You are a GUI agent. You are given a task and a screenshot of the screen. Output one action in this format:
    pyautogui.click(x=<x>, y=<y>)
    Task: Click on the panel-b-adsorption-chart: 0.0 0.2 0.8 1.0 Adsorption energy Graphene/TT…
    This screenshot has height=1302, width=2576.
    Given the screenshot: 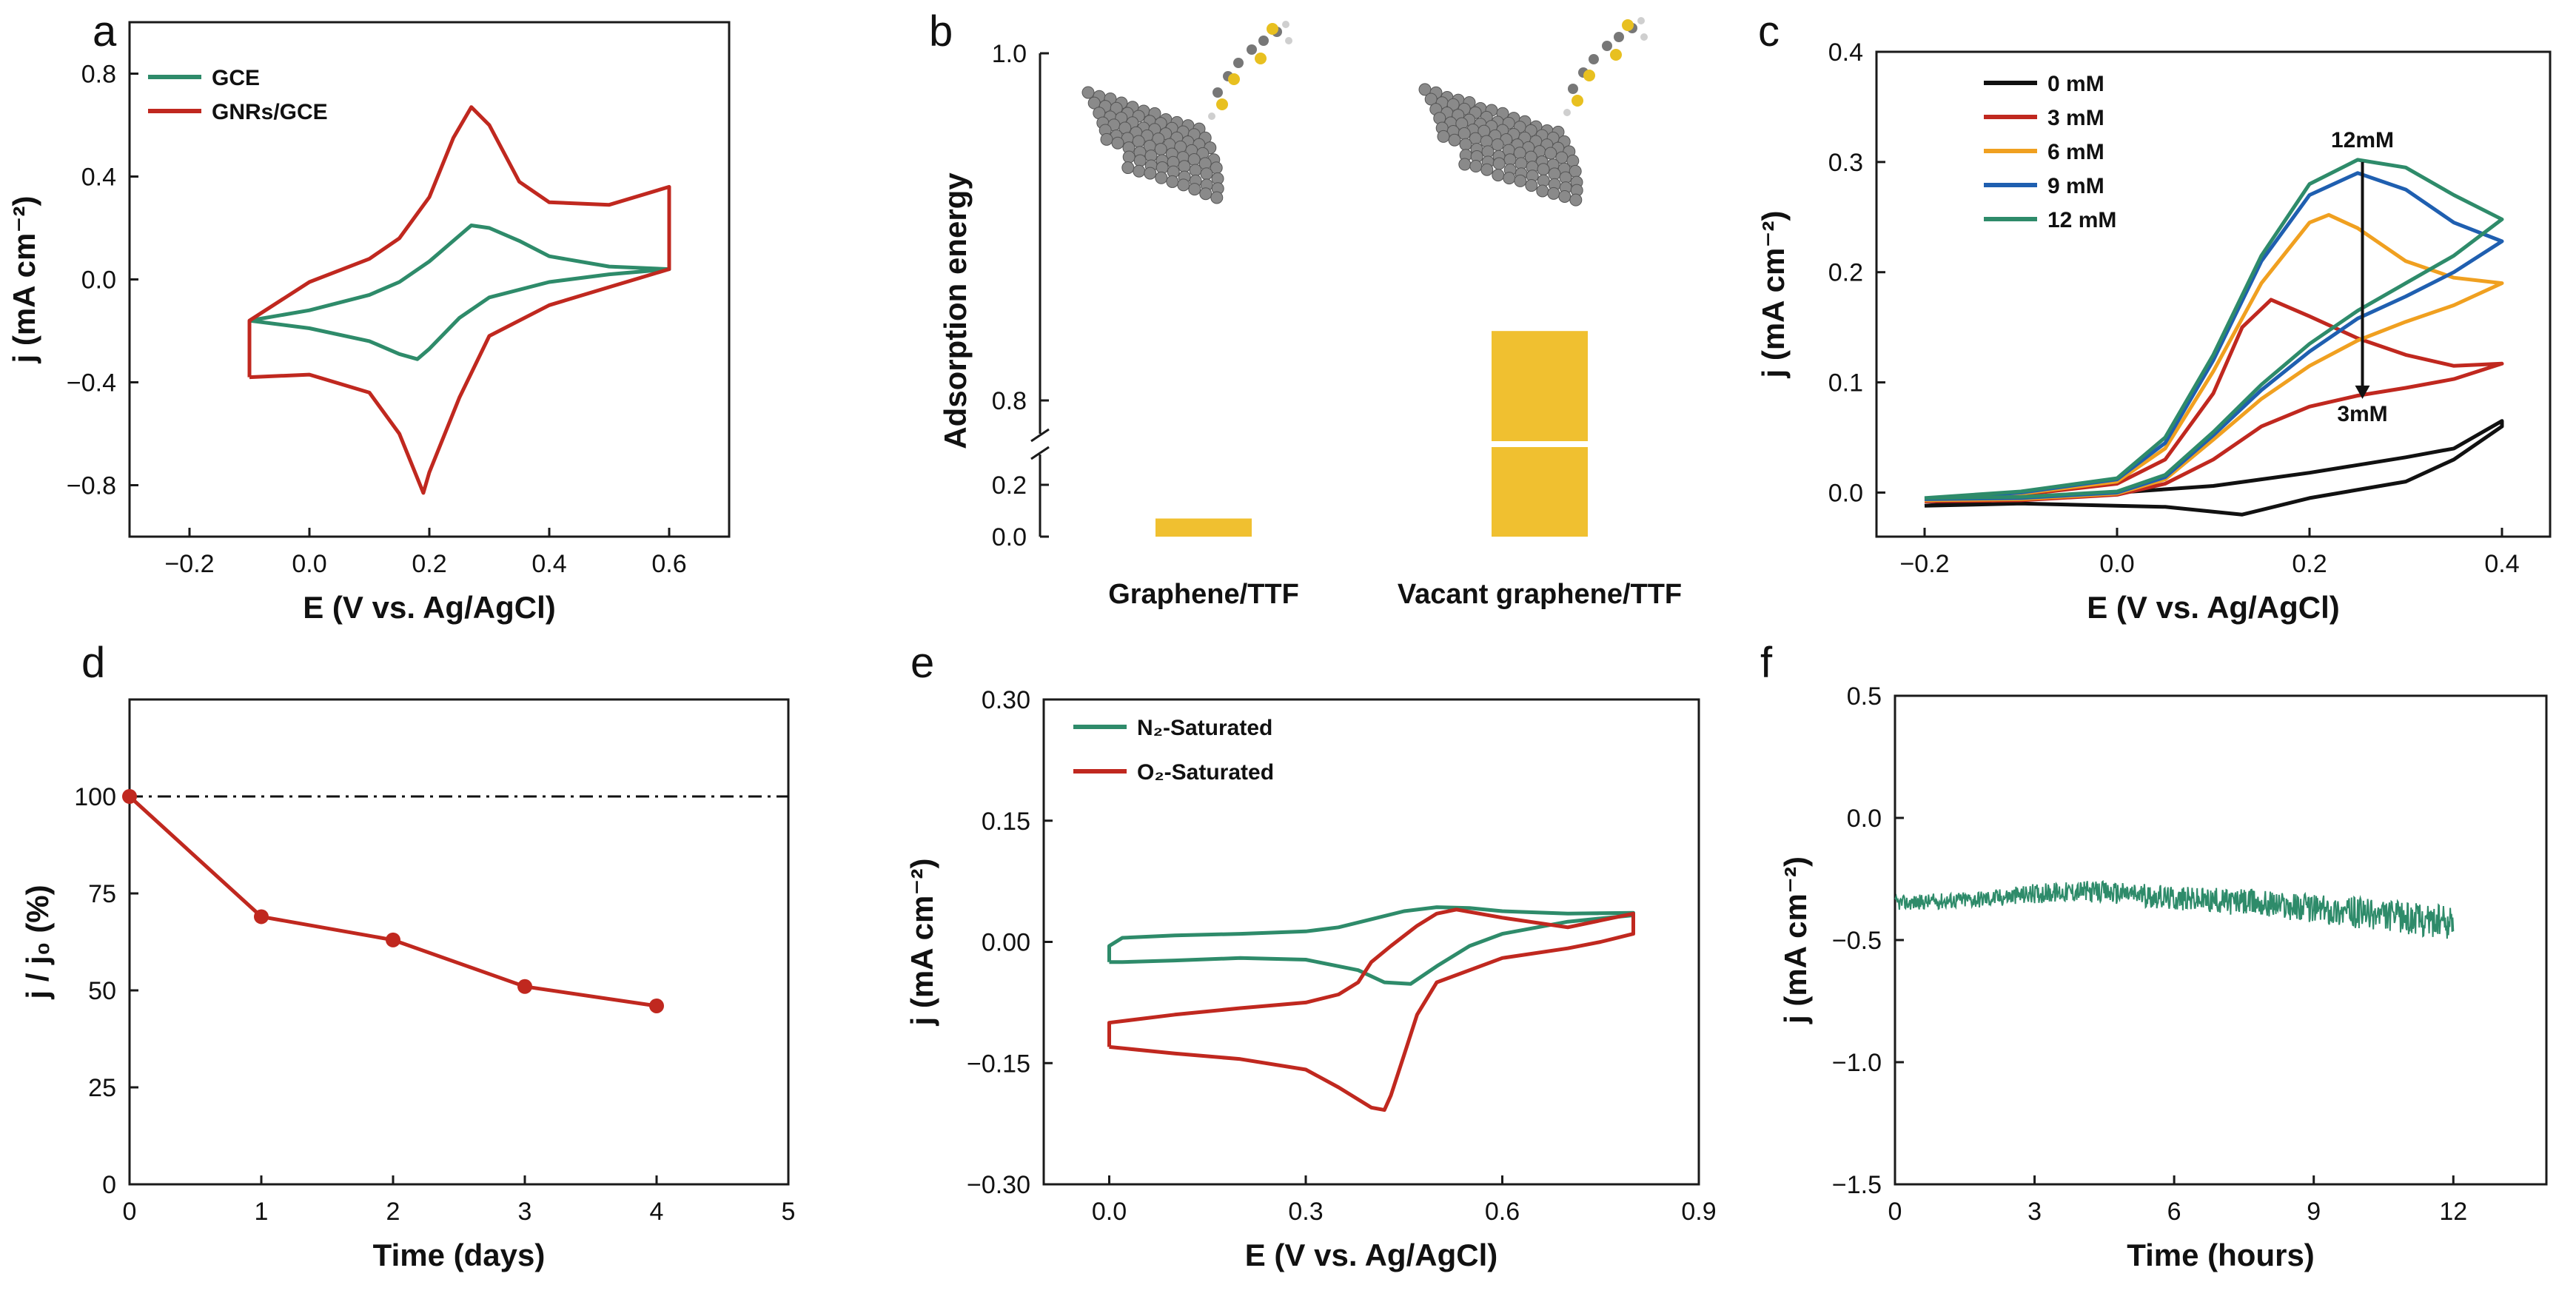 What is the action you would take?
    pyautogui.click(x=1310, y=313)
    